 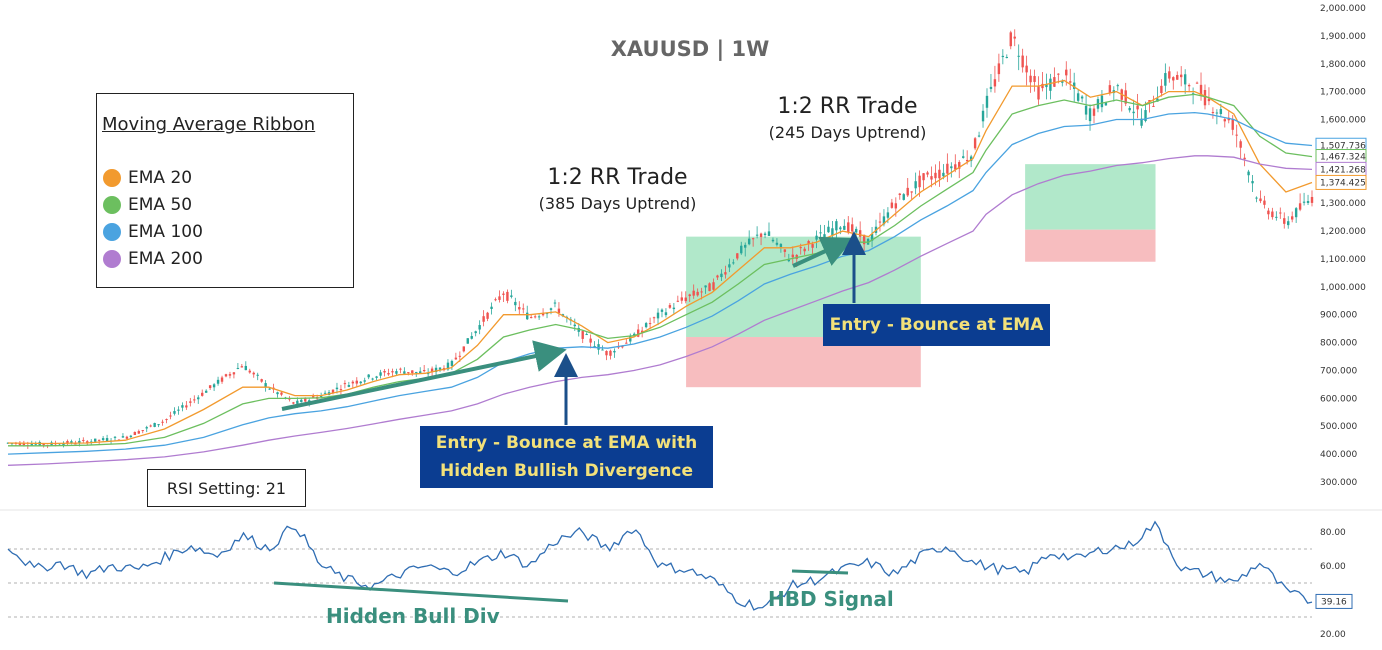 I want to click on hidden-bull-div-line, so click(x=421, y=592).